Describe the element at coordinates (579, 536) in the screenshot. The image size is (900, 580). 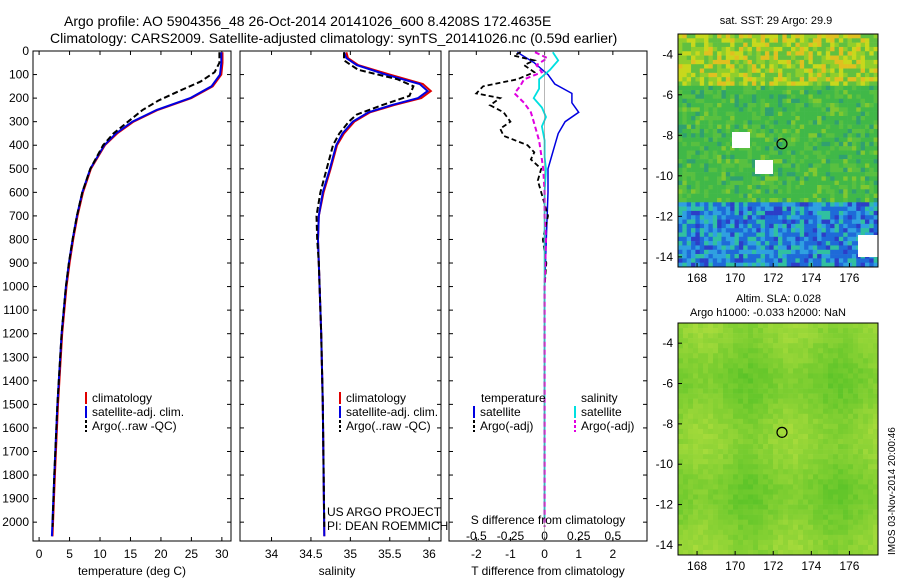
I see `top-tick-label: 0.25` at that location.